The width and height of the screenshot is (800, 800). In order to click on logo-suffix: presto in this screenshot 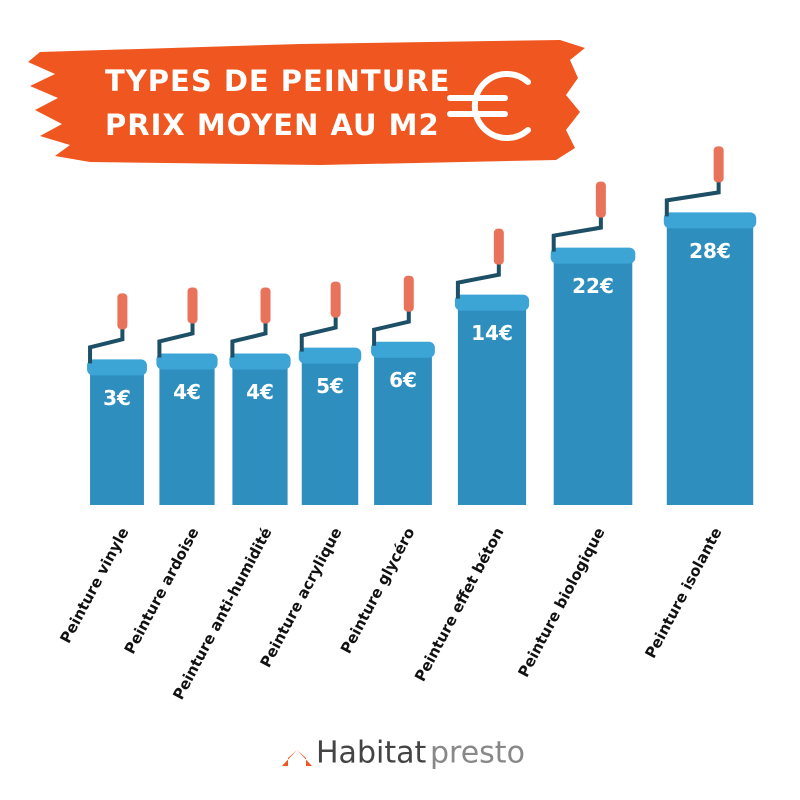, I will do `click(477, 753)`.